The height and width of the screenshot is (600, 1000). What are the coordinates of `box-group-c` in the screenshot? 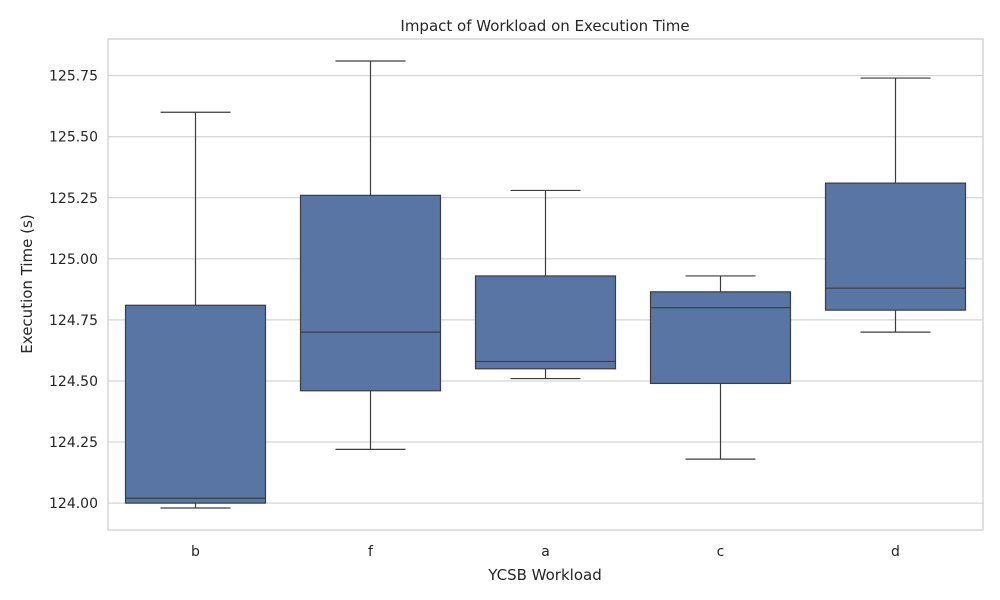 It's located at (720, 367).